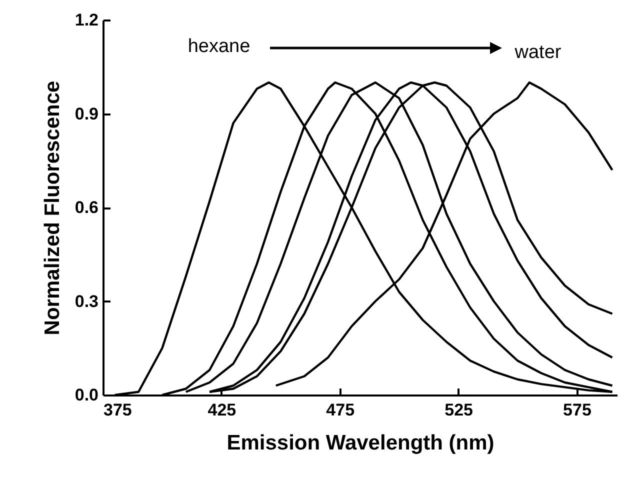  What do you see at coordinates (458, 410) in the screenshot?
I see `x-tick-label: 525` at bounding box center [458, 410].